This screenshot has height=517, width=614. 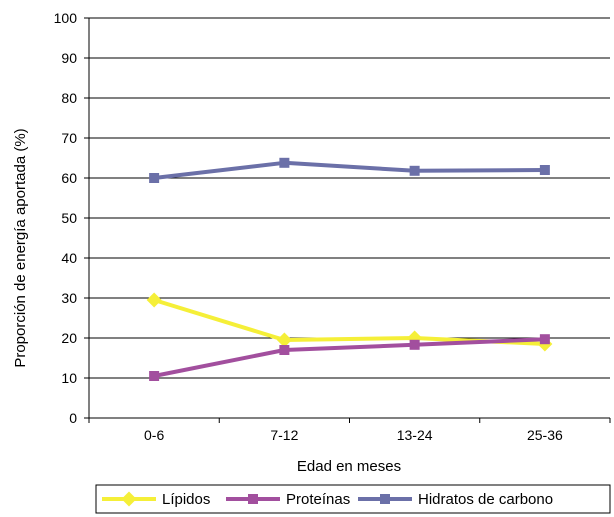 I want to click on legend-item: Hidratos de carbono, so click(x=455, y=499).